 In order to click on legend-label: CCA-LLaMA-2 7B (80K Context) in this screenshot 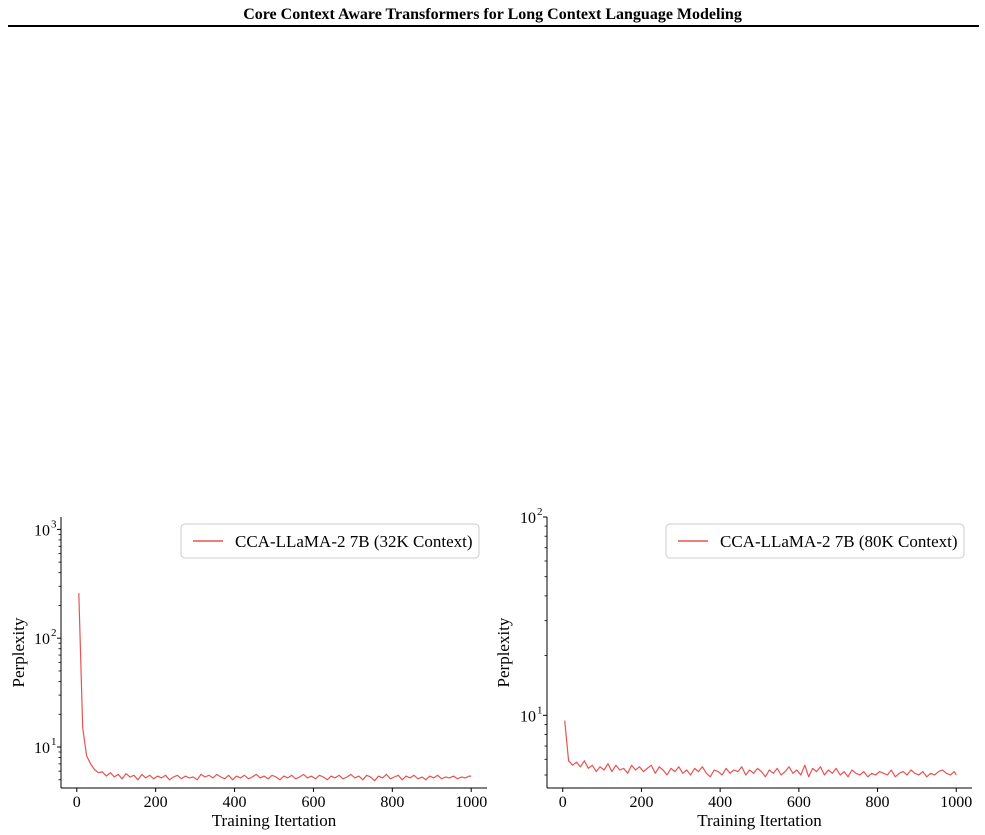, I will do `click(839, 541)`.